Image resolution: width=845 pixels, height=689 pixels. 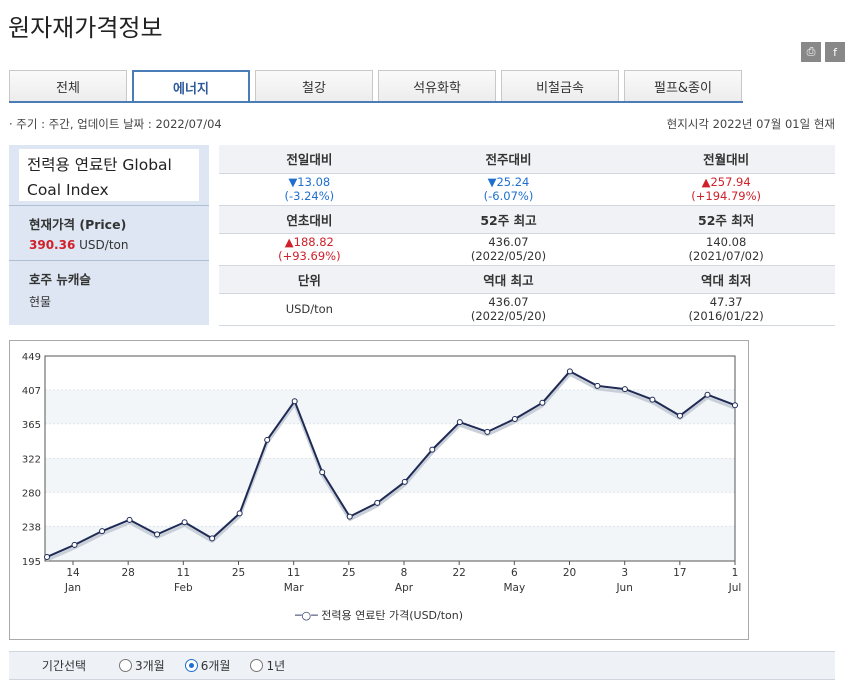 I want to click on stats-header: 단위, so click(x=309, y=279).